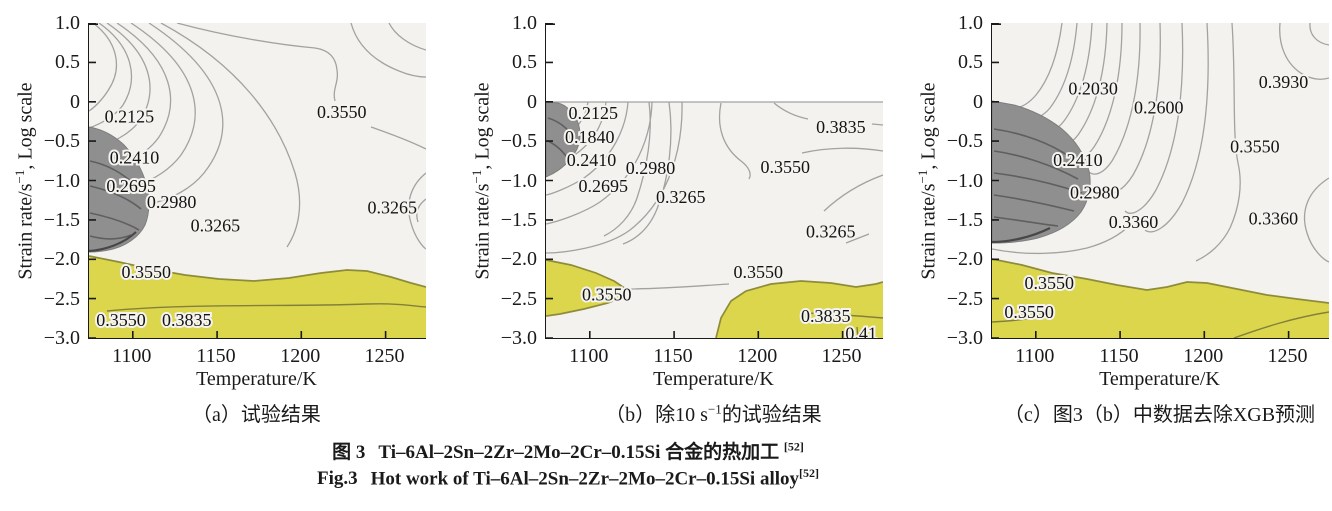  Describe the element at coordinates (793, 446) in the screenshot. I see `figure-reference-zh: [52]` at that location.